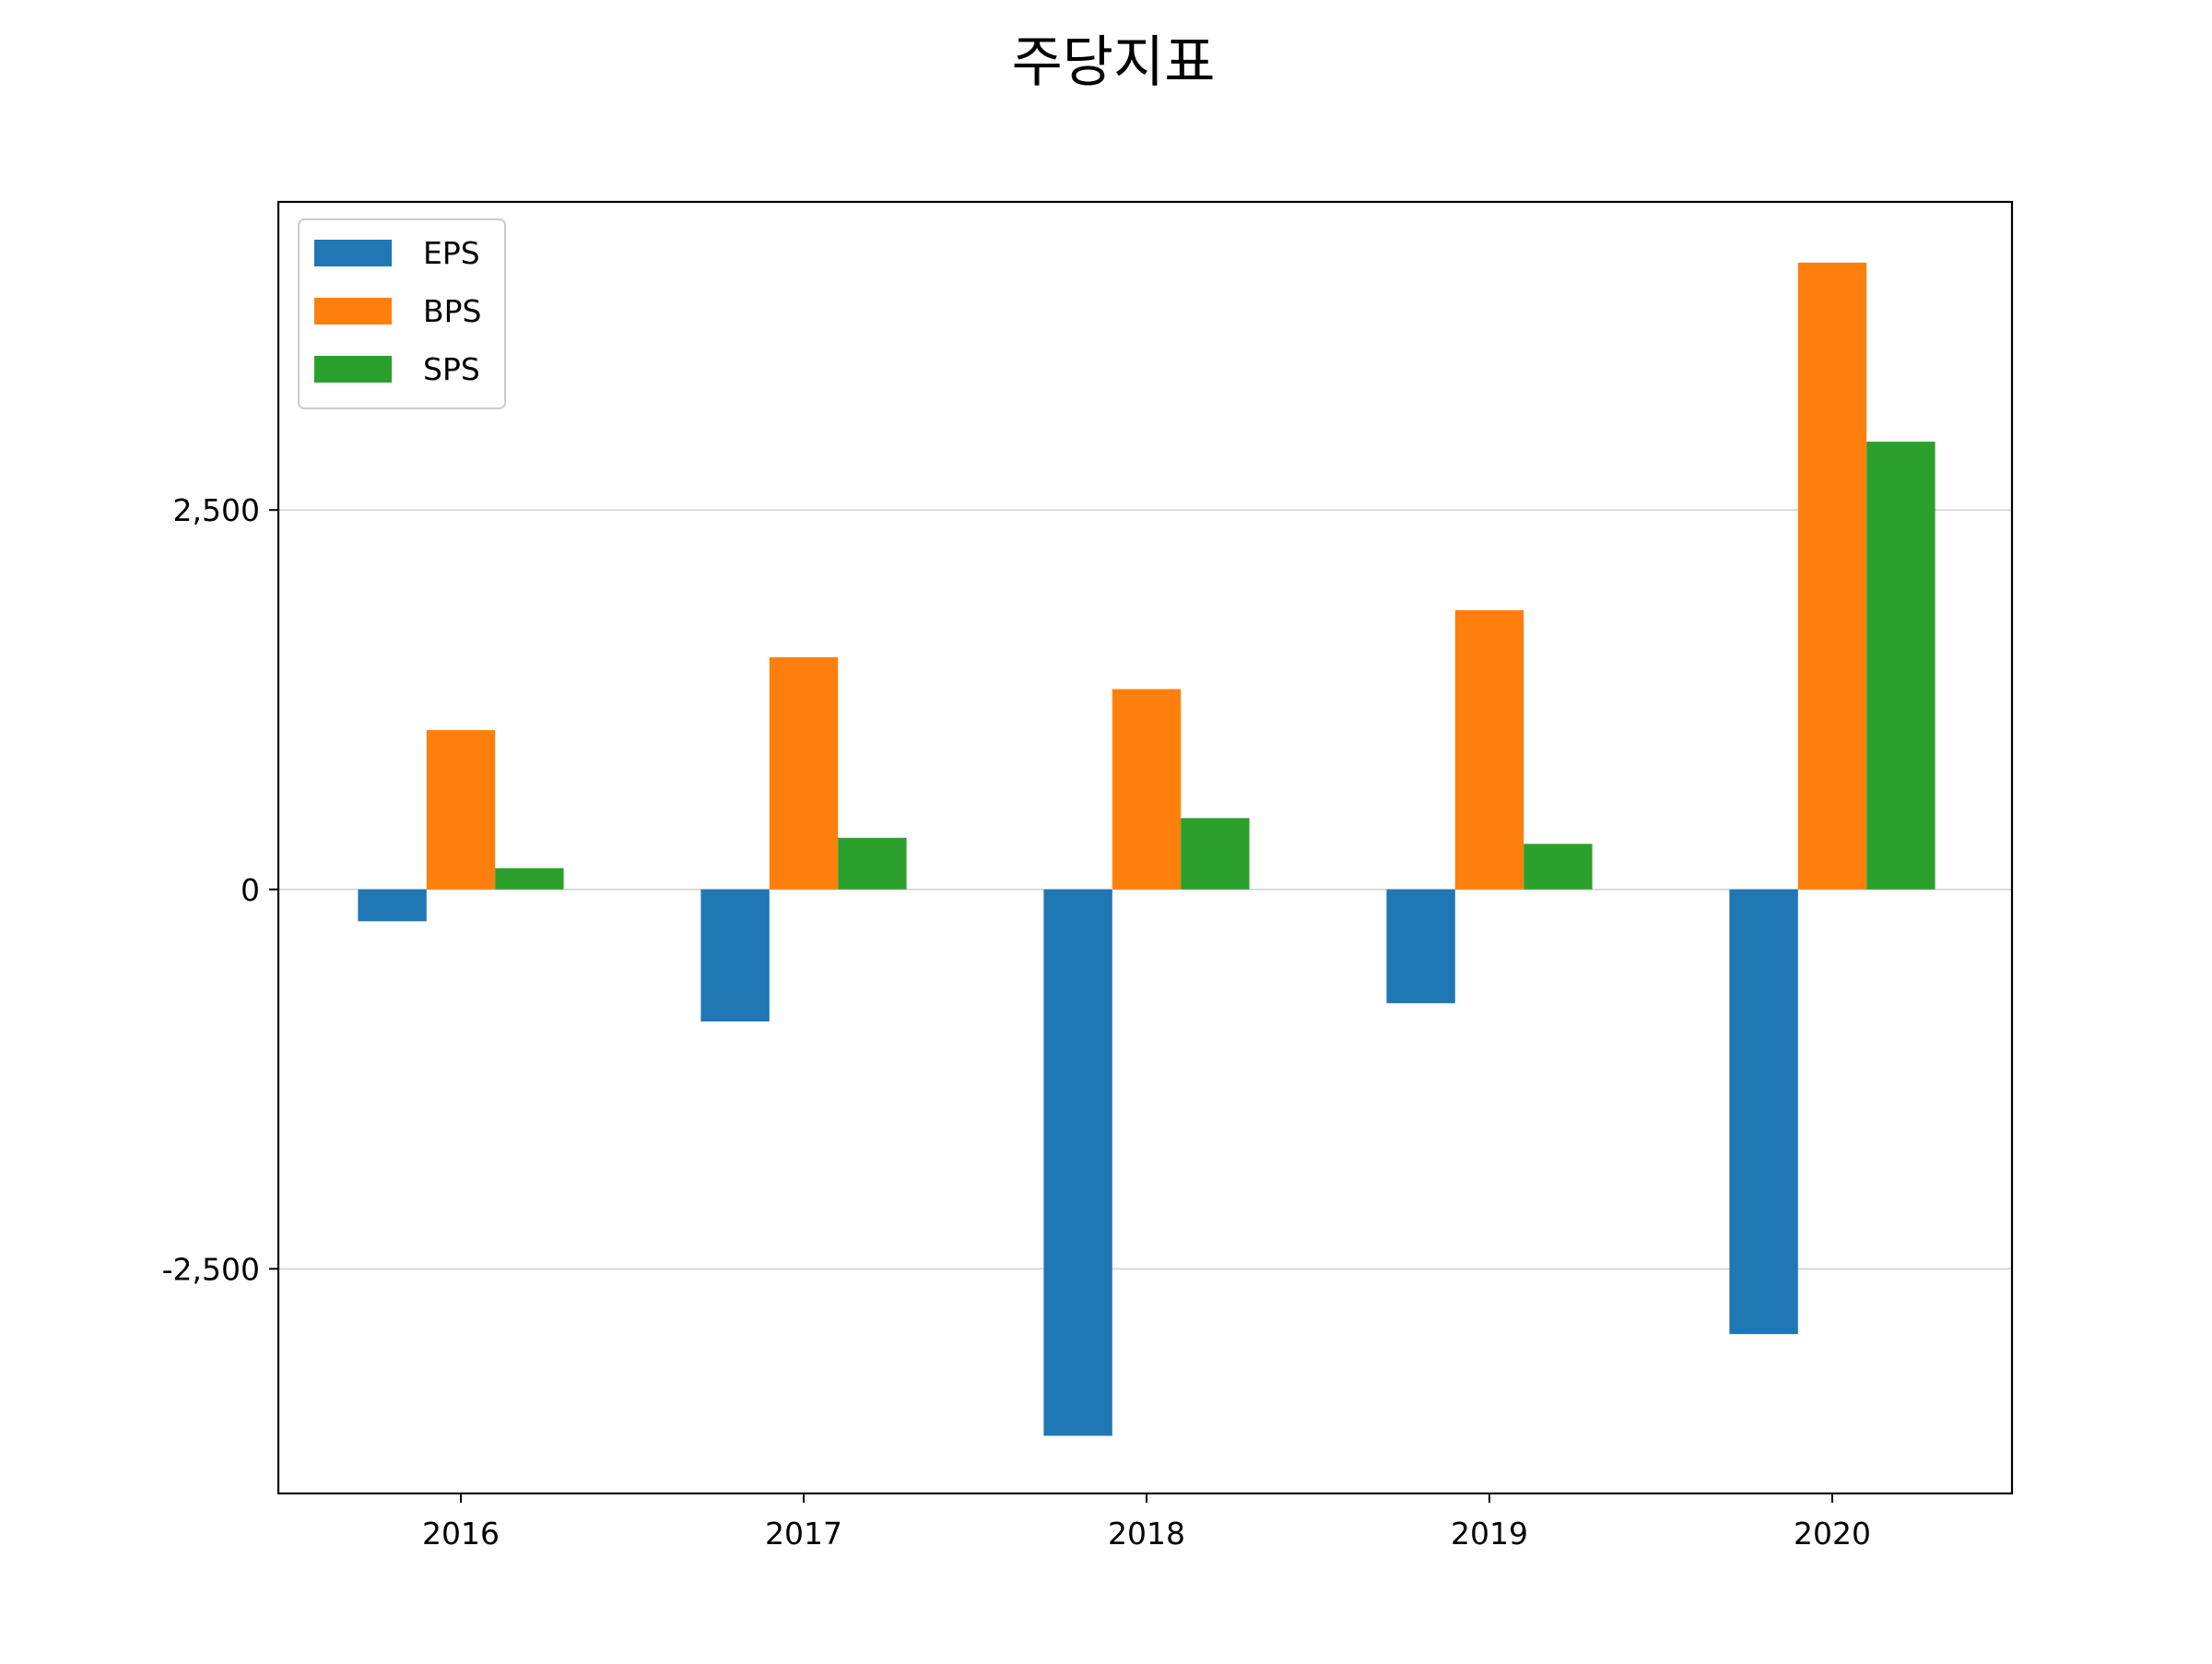  What do you see at coordinates (1215, 854) in the screenshot?
I see `bar-sps-2018` at bounding box center [1215, 854].